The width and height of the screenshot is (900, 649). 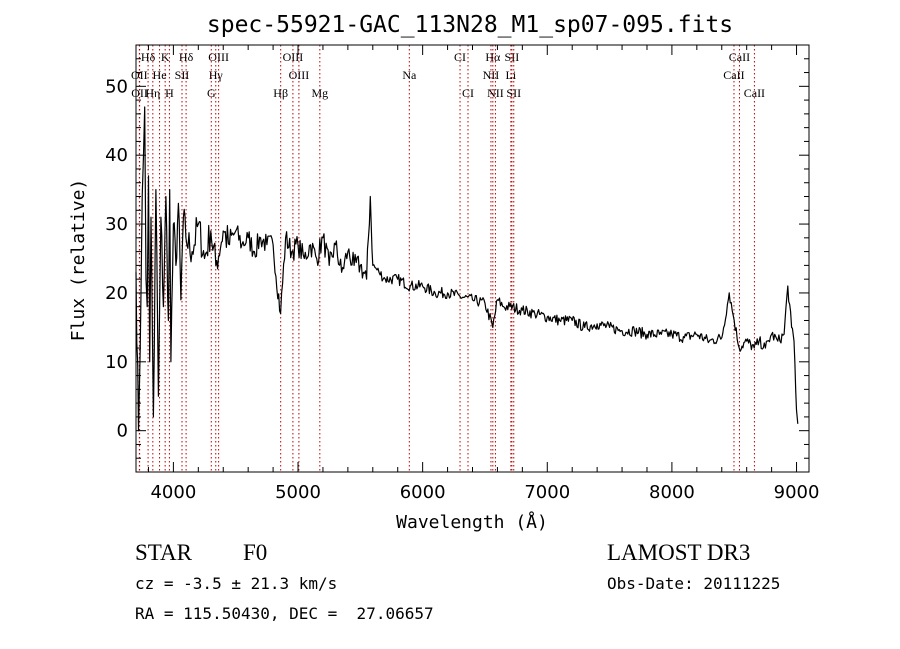 I want to click on marker-label-17: CaII, so click(x=733, y=75).